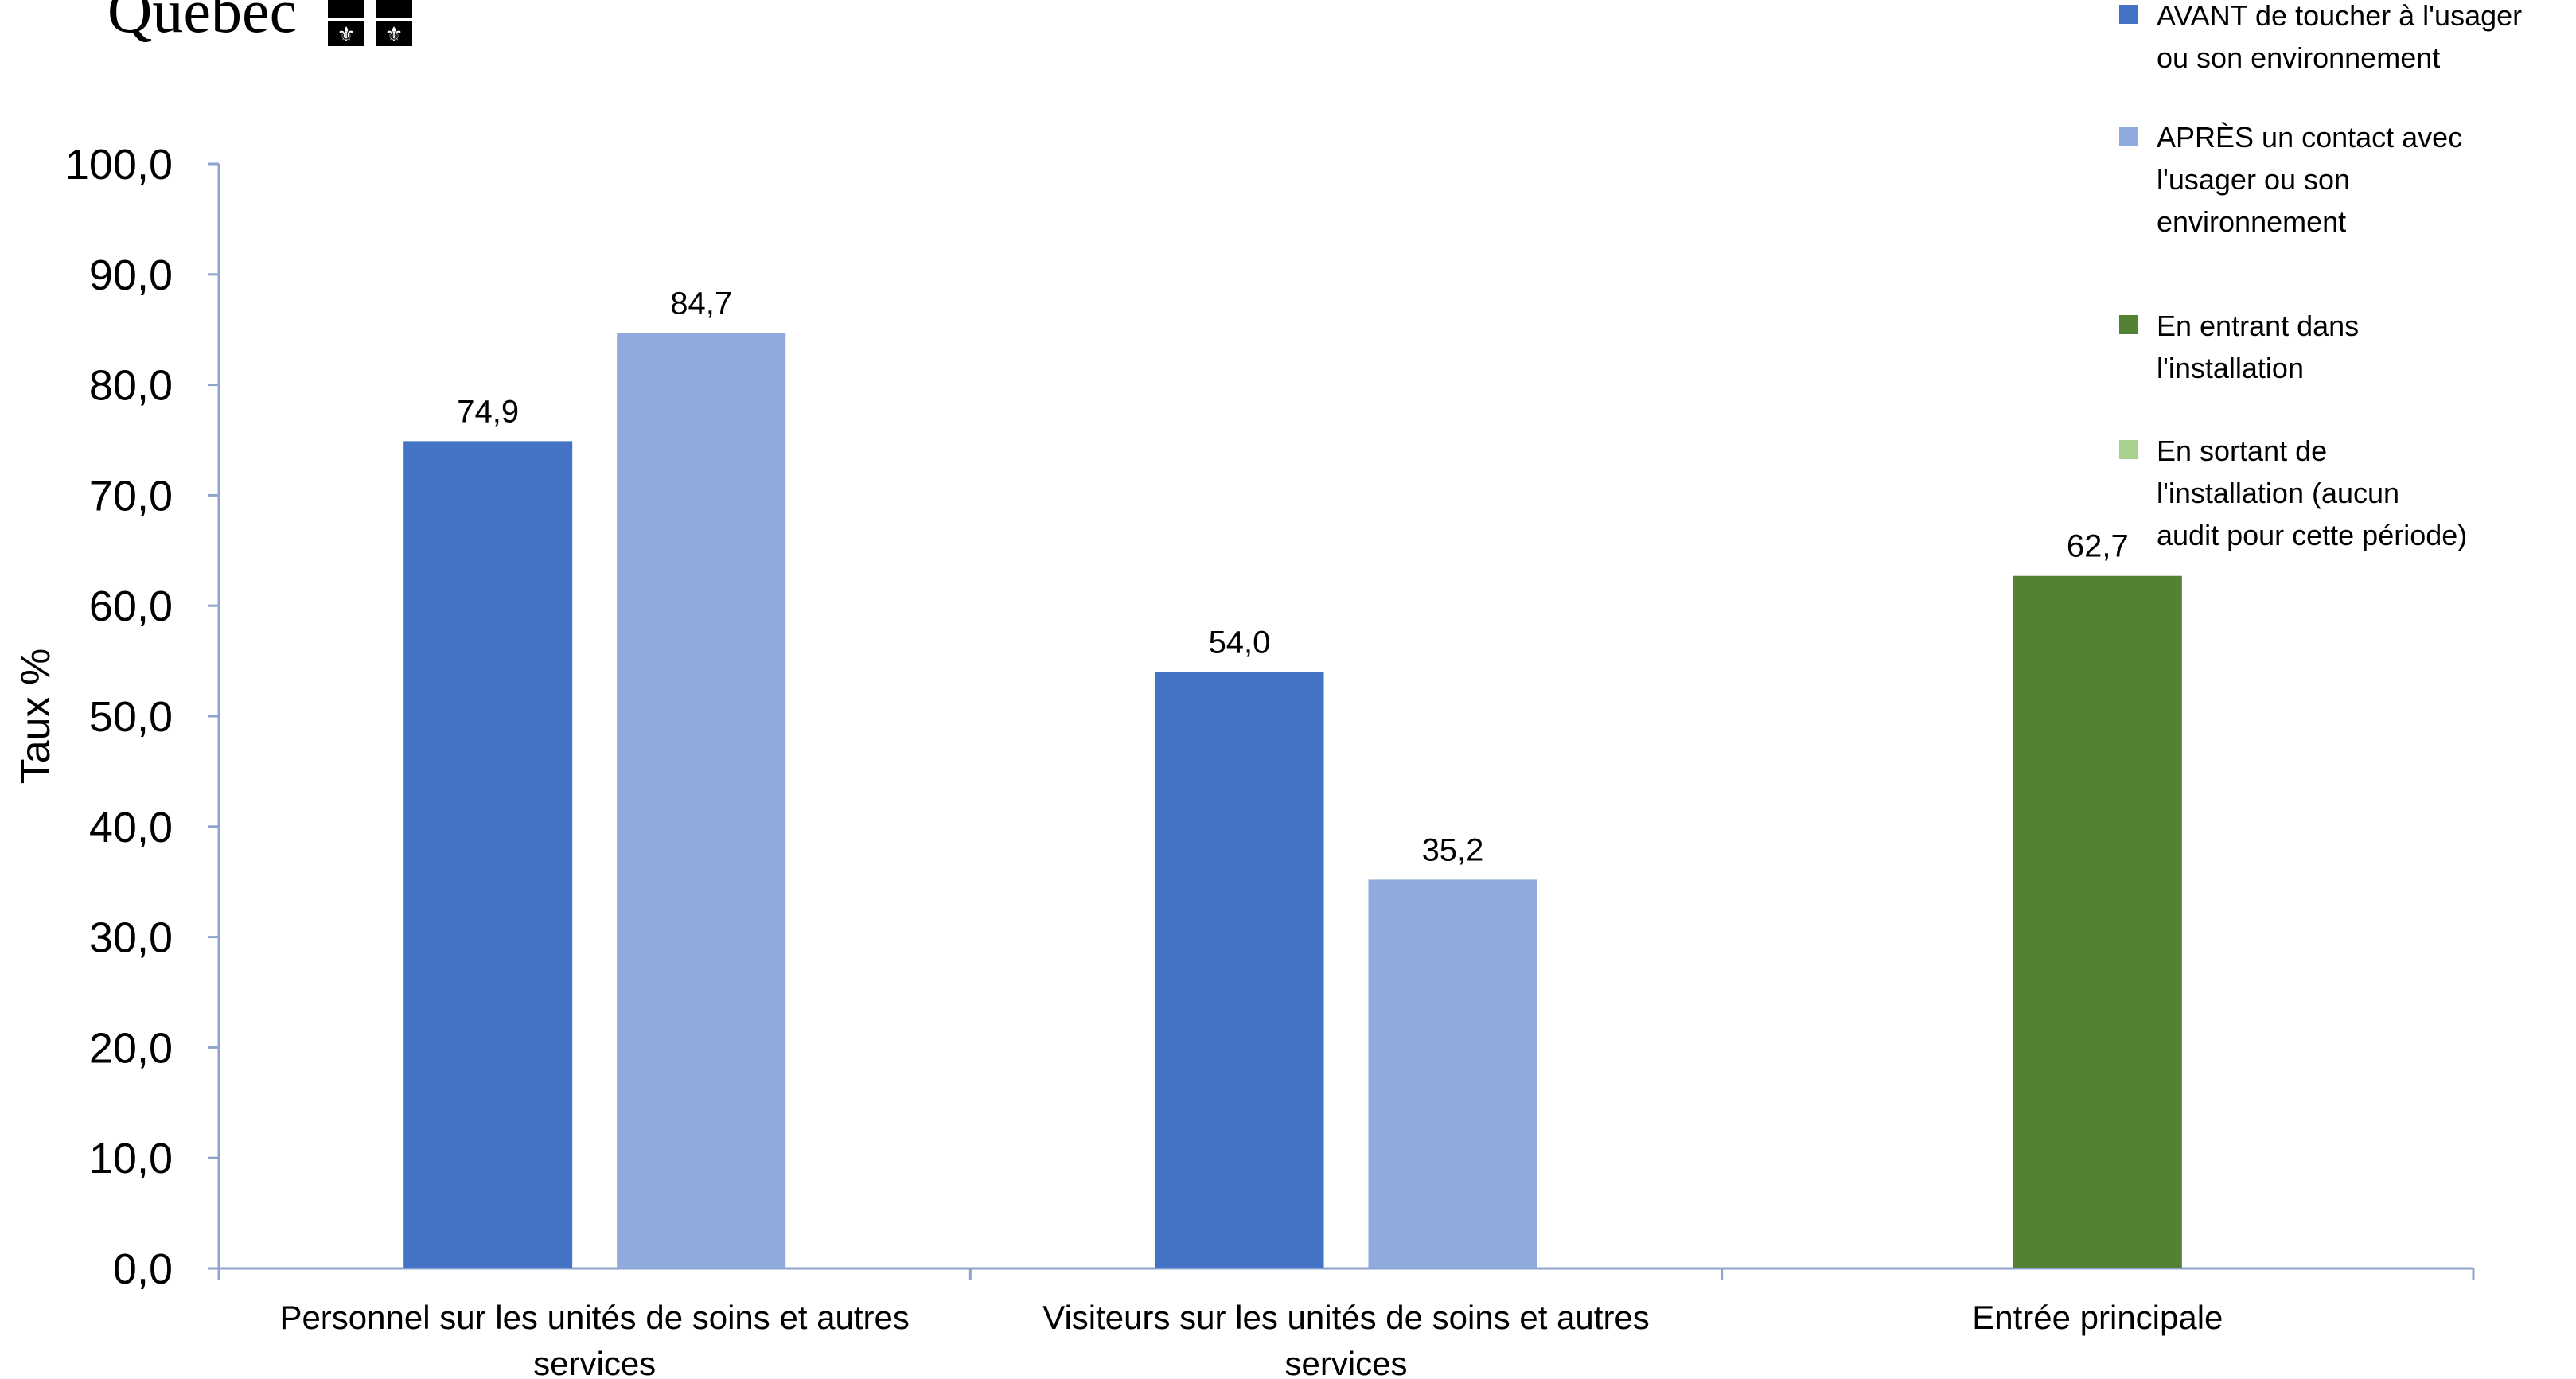 The width and height of the screenshot is (2576, 1379). What do you see at coordinates (2309, 137) in the screenshot?
I see `legend-label: APRÈS un contact avec` at bounding box center [2309, 137].